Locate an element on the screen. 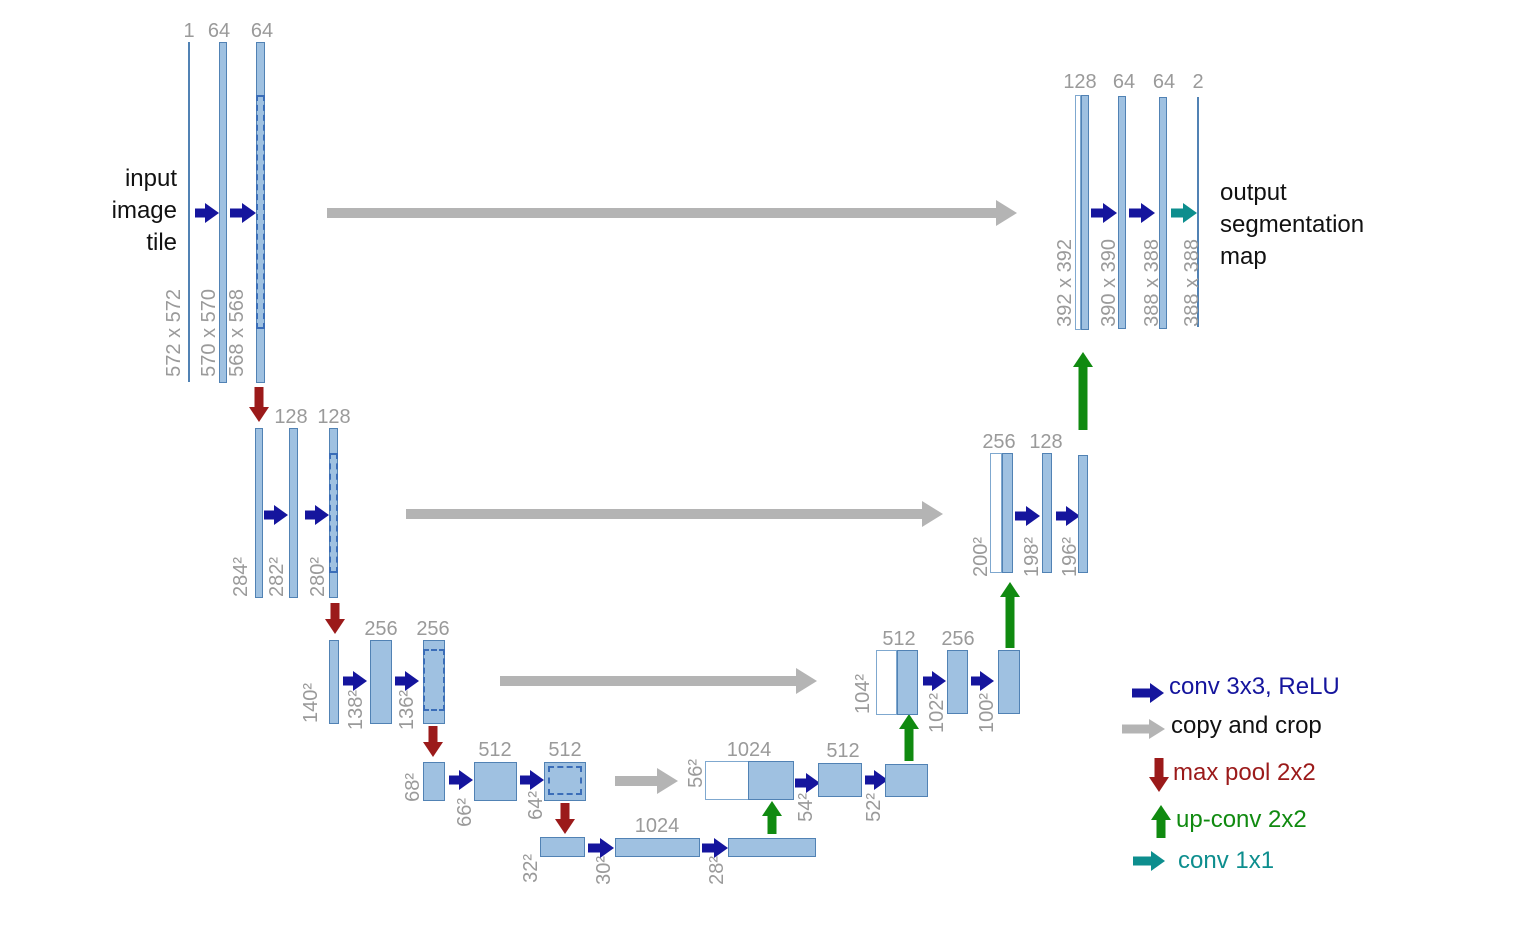  dim-label: 138² is located at coordinates (356, 709).